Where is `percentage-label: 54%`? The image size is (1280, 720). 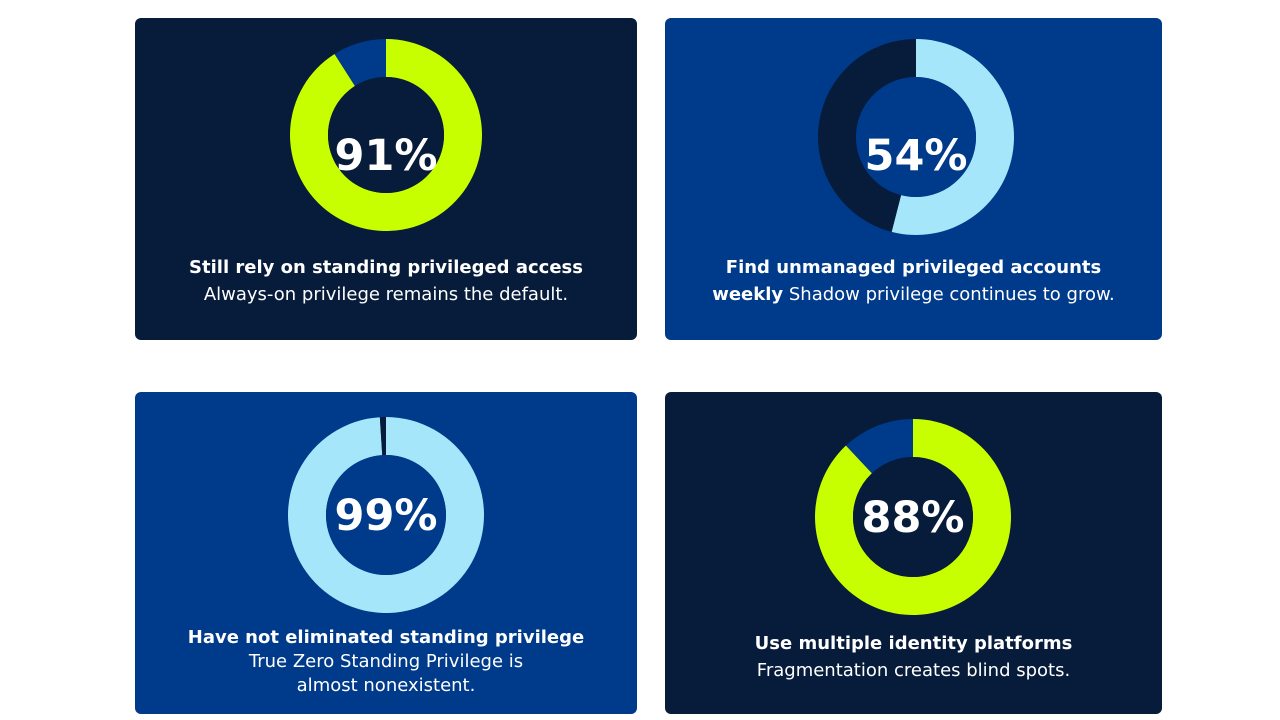 percentage-label: 54% is located at coordinates (916, 156).